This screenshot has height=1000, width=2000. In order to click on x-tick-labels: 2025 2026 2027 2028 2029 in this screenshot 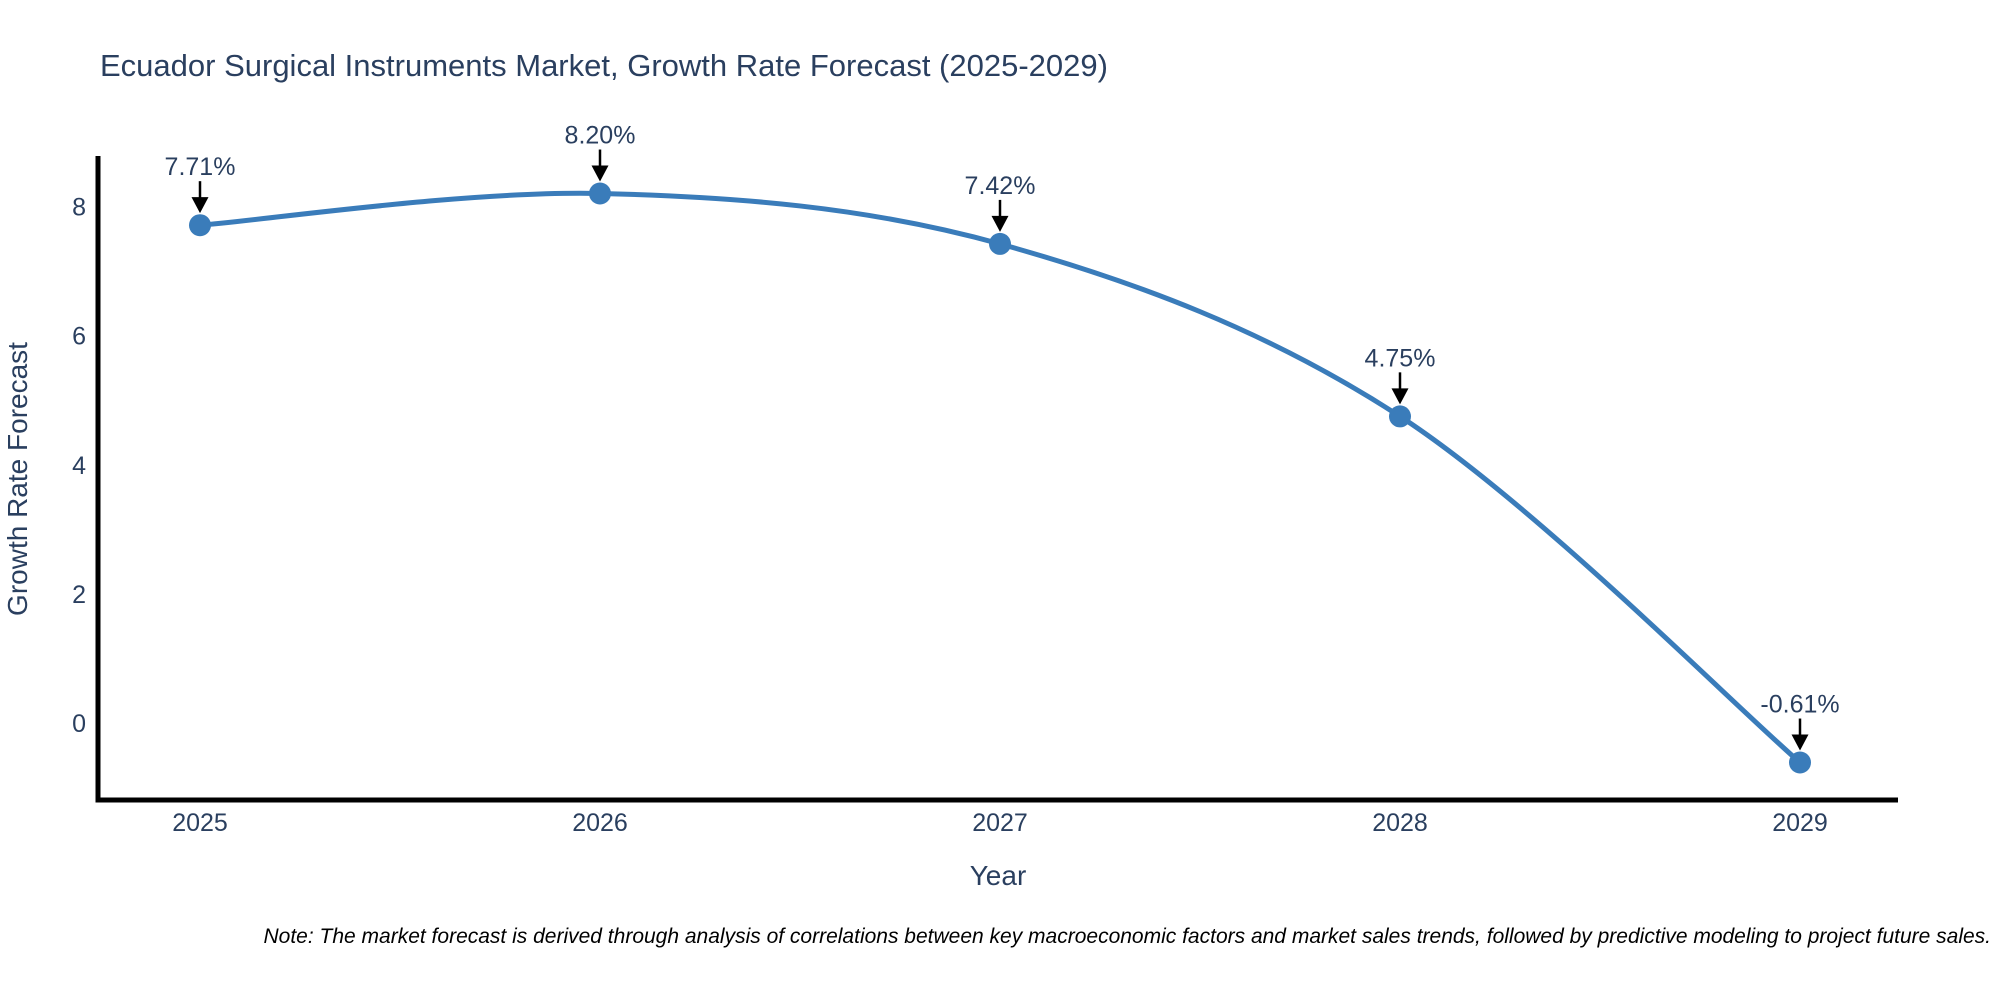, I will do `click(1000, 823)`.